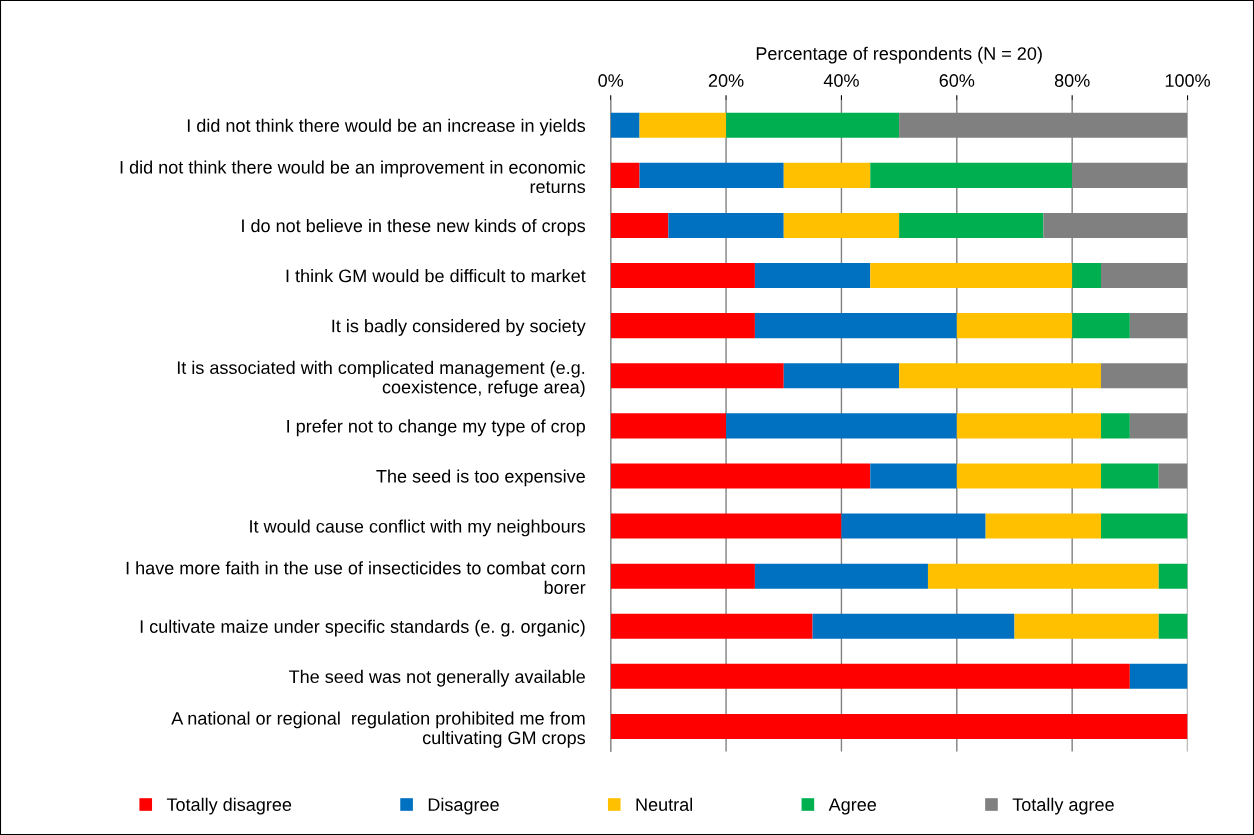  What do you see at coordinates (899, 55) in the screenshot?
I see `x-axis-title: Percentage of respondents (N = 20)` at bounding box center [899, 55].